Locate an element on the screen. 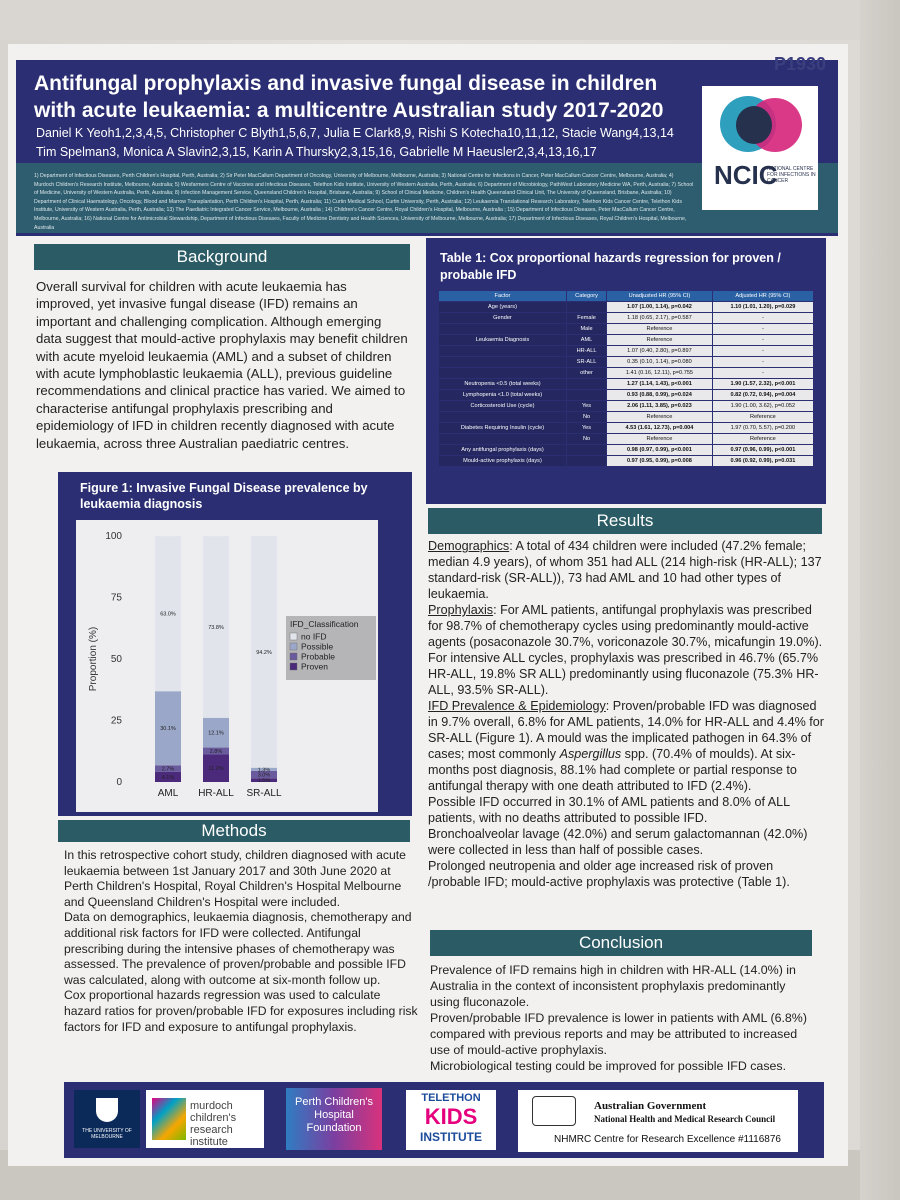 The height and width of the screenshot is (1200, 900). board-right-edge is located at coordinates (880, 600).